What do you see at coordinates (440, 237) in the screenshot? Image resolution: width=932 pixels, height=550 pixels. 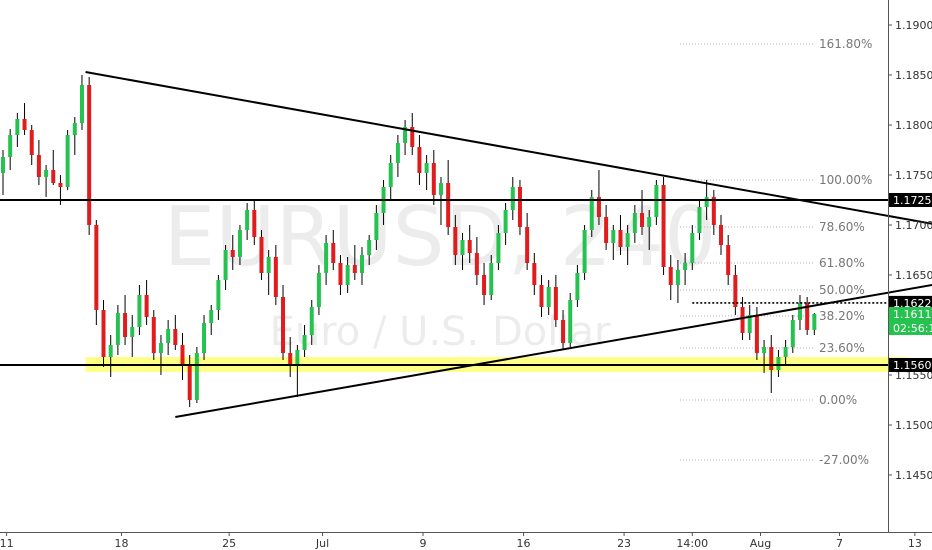 I see `watermark-symbol: EURUSD, 240` at bounding box center [440, 237].